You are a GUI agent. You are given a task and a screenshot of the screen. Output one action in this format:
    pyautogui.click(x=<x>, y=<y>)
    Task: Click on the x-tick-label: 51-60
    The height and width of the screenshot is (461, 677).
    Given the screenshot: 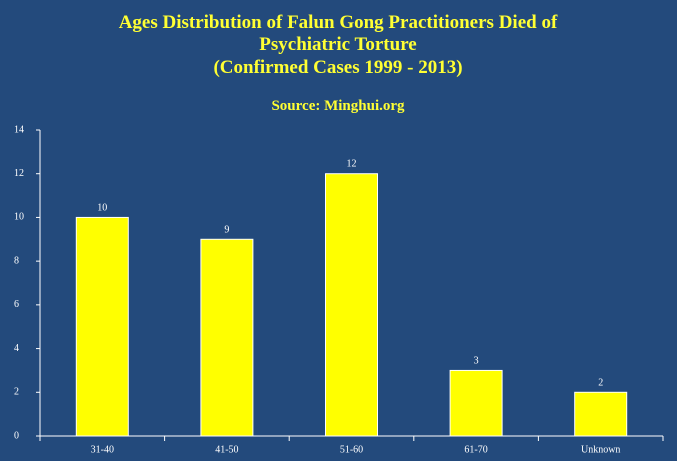 What is the action you would take?
    pyautogui.click(x=351, y=449)
    